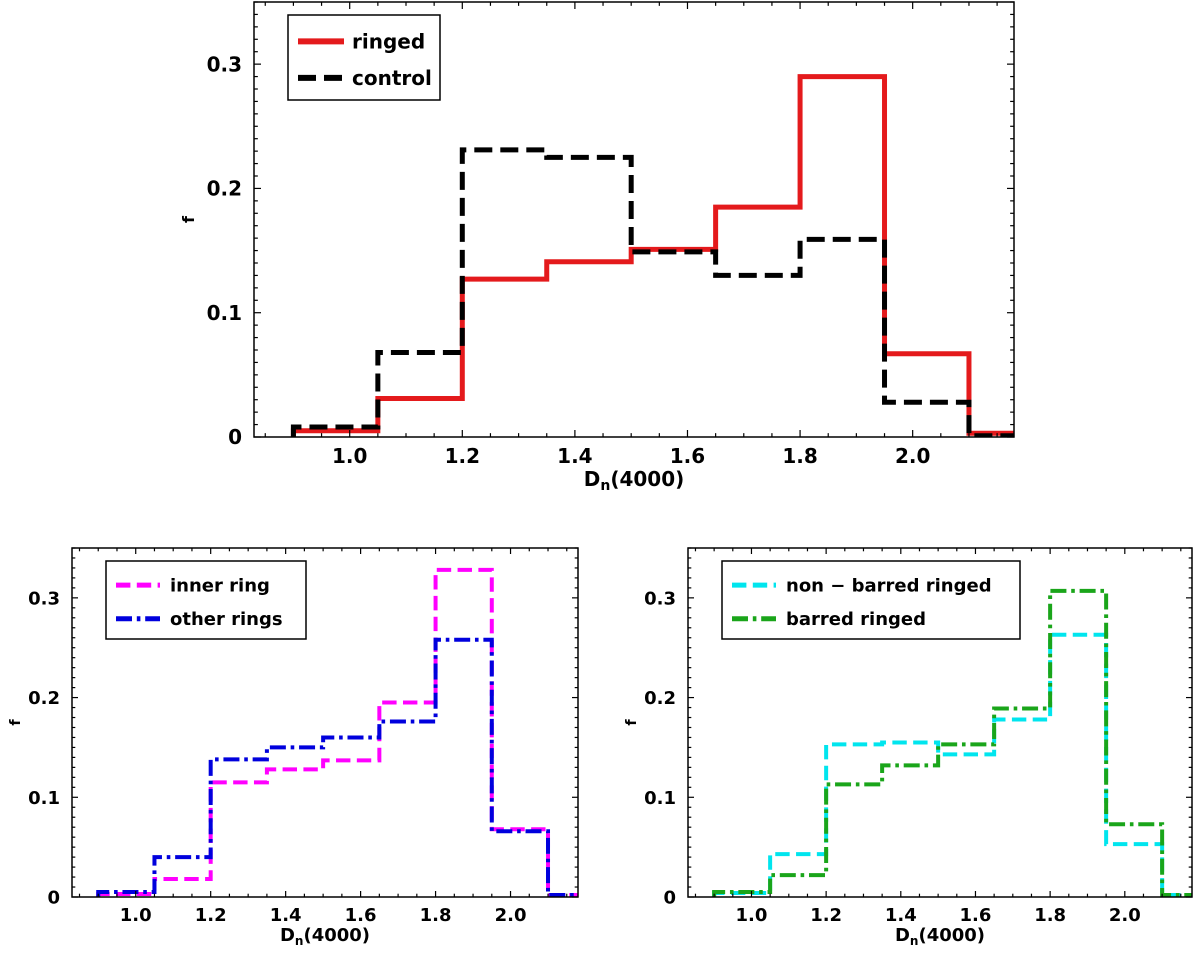 The image size is (1200, 963). I want to click on series-non-barred-ringed-line, so click(952, 764).